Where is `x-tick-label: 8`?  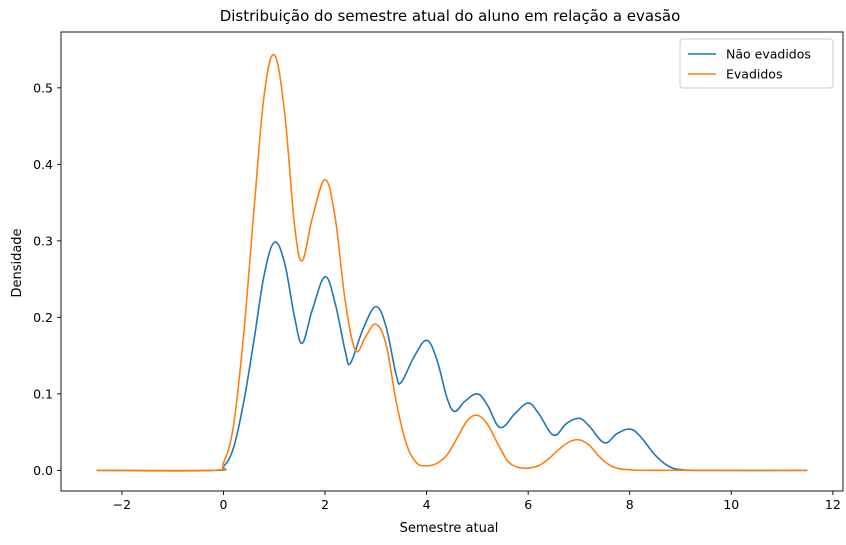
x-tick-label: 8 is located at coordinates (630, 504).